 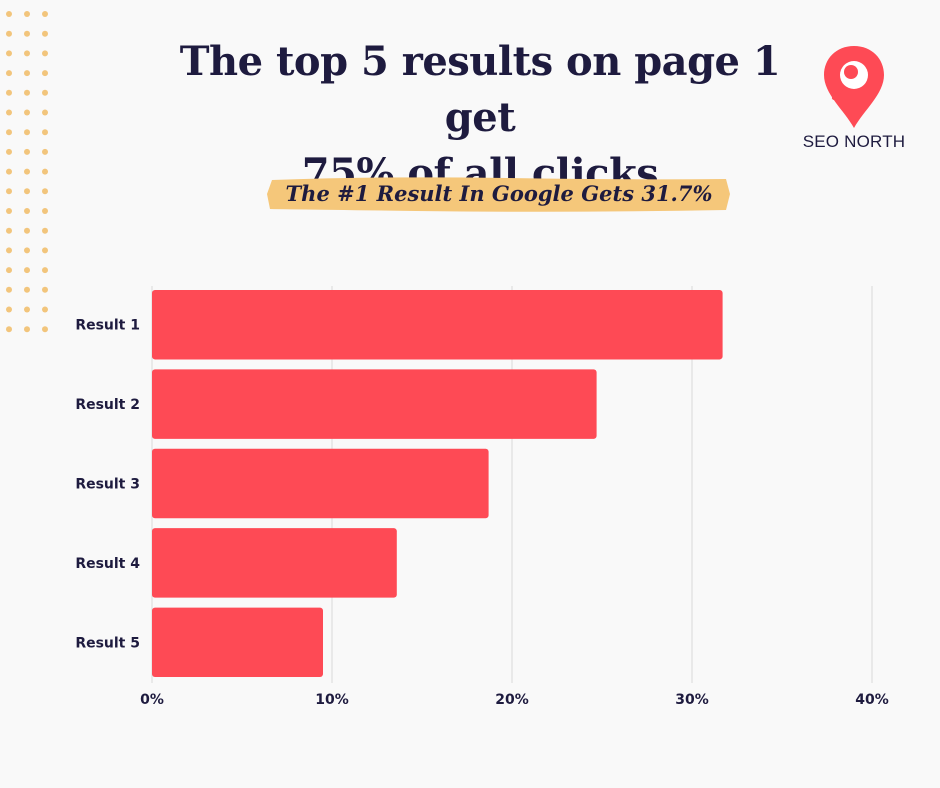 What do you see at coordinates (107, 564) in the screenshot?
I see `category-label: Result 4` at bounding box center [107, 564].